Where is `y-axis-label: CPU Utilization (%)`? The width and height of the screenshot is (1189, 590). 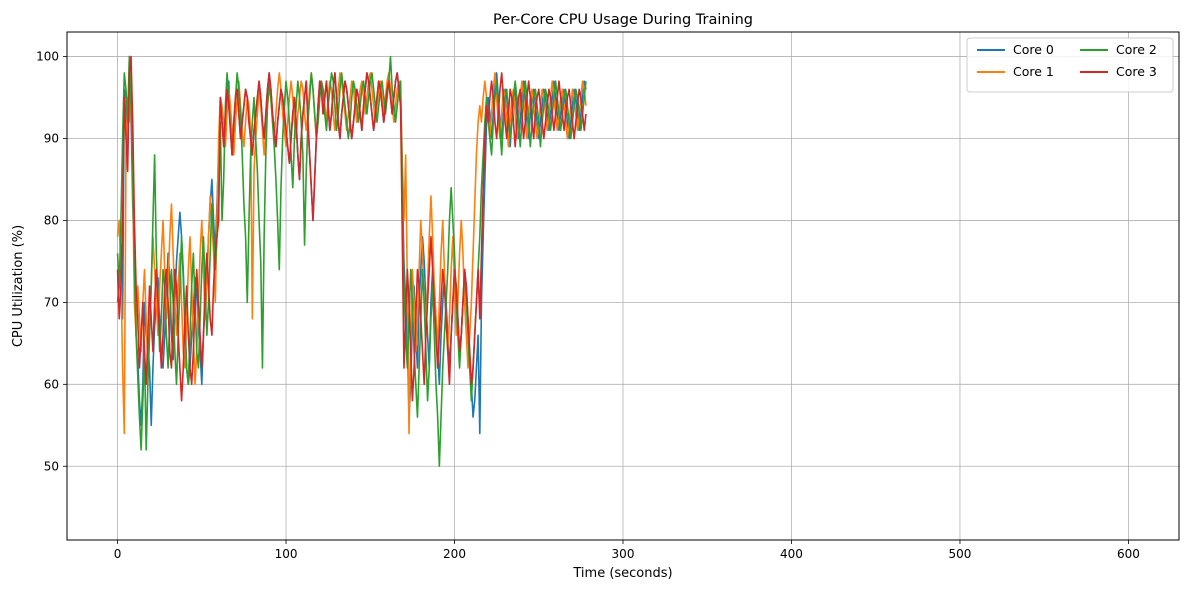 y-axis-label: CPU Utilization (%) is located at coordinates (18, 286).